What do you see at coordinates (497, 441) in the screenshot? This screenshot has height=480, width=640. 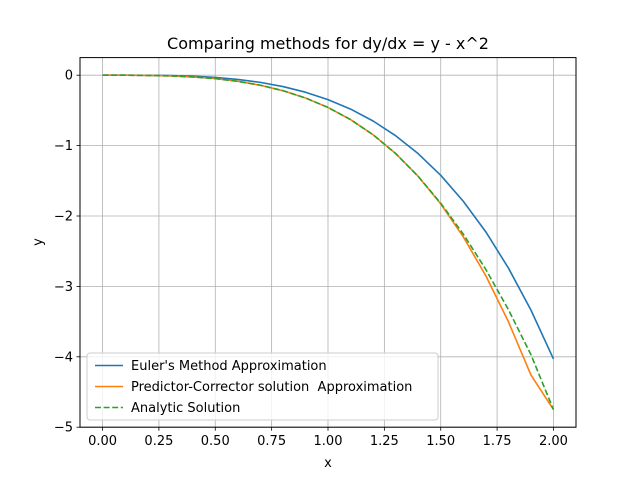 I see `x-tick-label: 1.75` at bounding box center [497, 441].